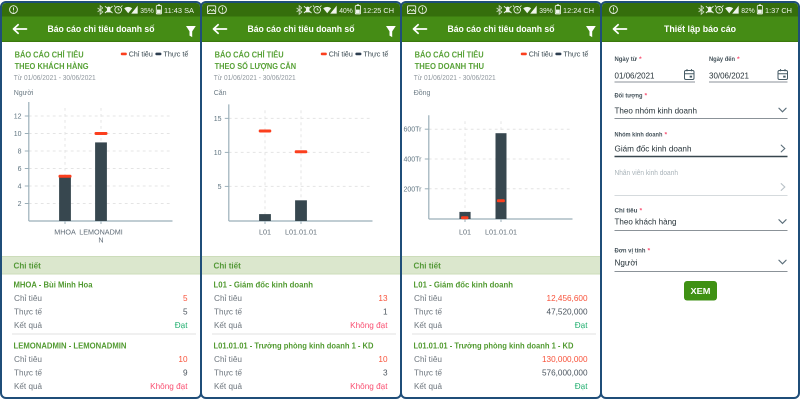 The image size is (800, 400). I want to click on svg-text: 40%, so click(346, 10).